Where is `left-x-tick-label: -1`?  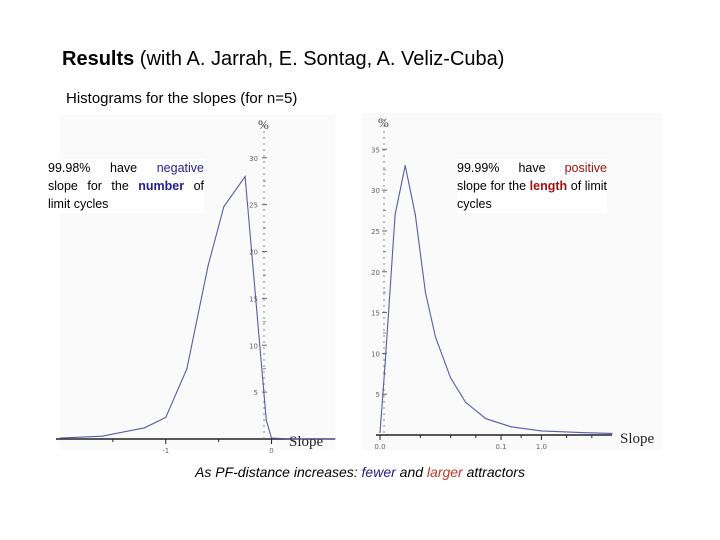
left-x-tick-label: -1 is located at coordinates (165, 451).